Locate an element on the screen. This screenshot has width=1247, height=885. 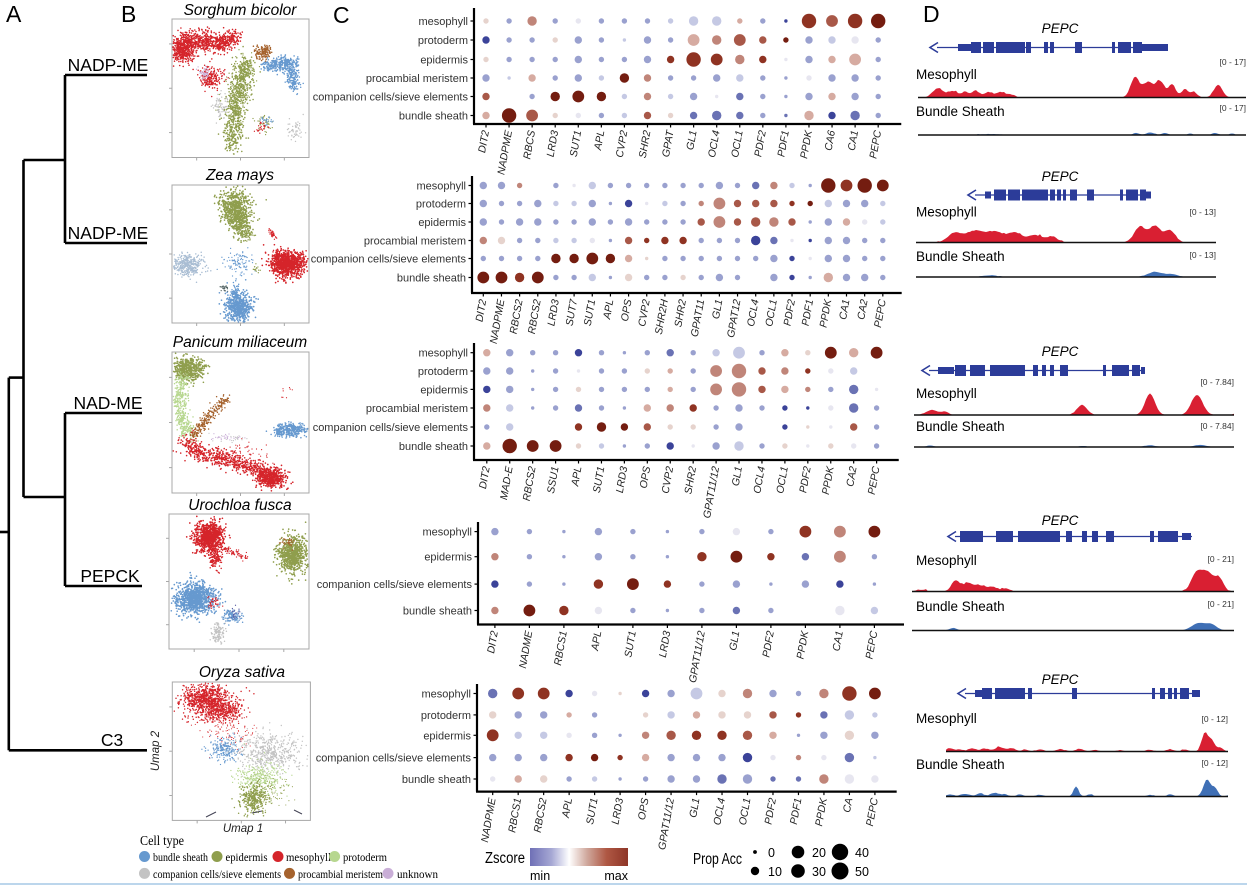
svg-text: 30 is located at coordinates (819, 872).